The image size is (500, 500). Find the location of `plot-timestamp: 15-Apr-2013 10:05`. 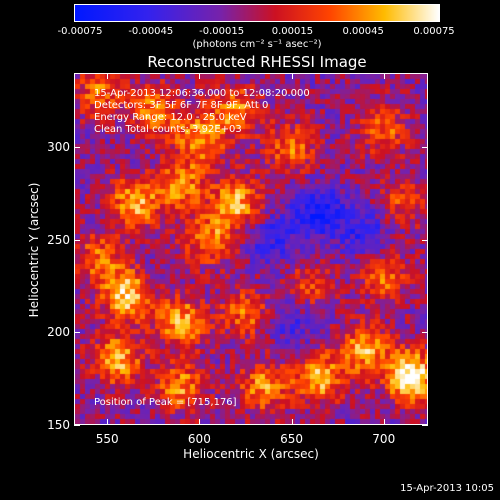

plot-timestamp: 15-Apr-2013 10:05 is located at coordinates (447, 488).